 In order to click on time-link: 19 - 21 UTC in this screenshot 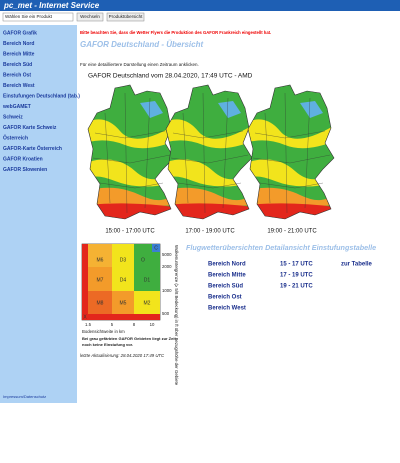, I will do `click(296, 287)`.